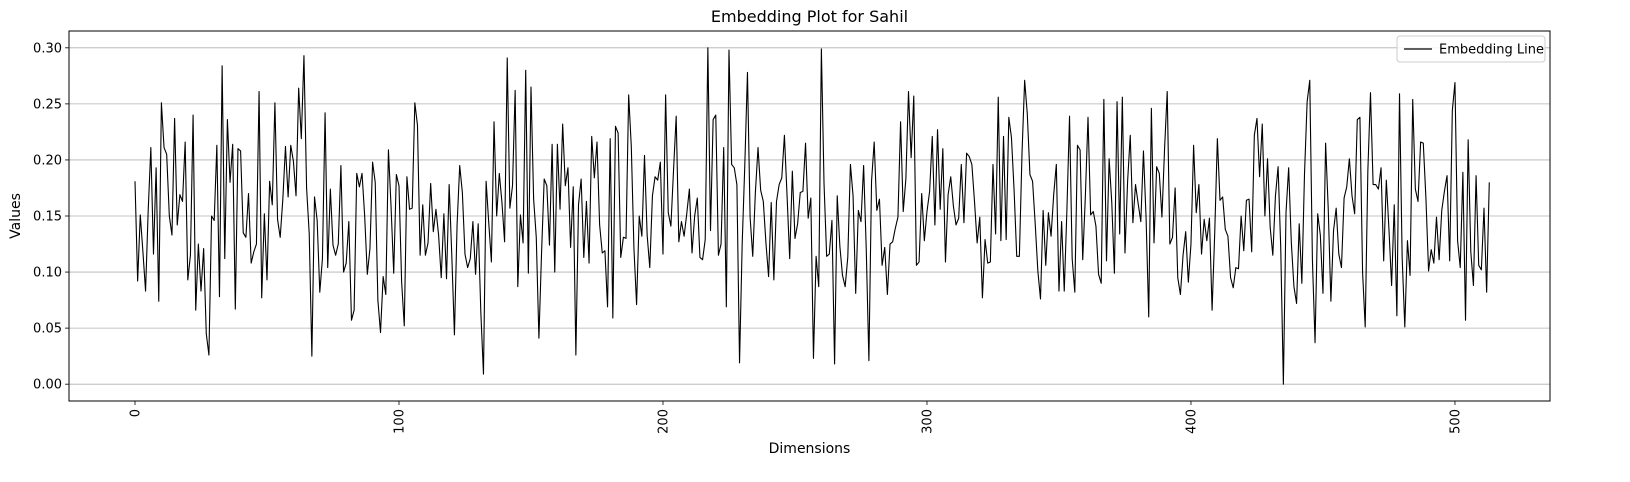 Image resolution: width=1630 pixels, height=482 pixels. I want to click on legend-box, so click(1471, 49).